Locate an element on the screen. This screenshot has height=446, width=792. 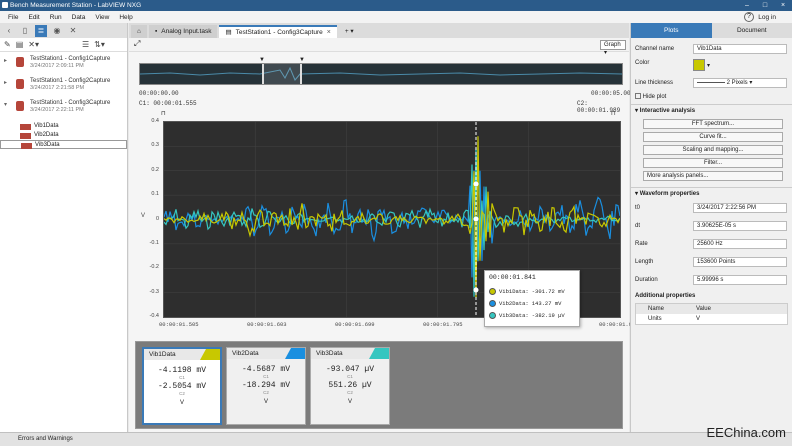
cursor2-handle: ⊓ is located at coordinates (613, 114).